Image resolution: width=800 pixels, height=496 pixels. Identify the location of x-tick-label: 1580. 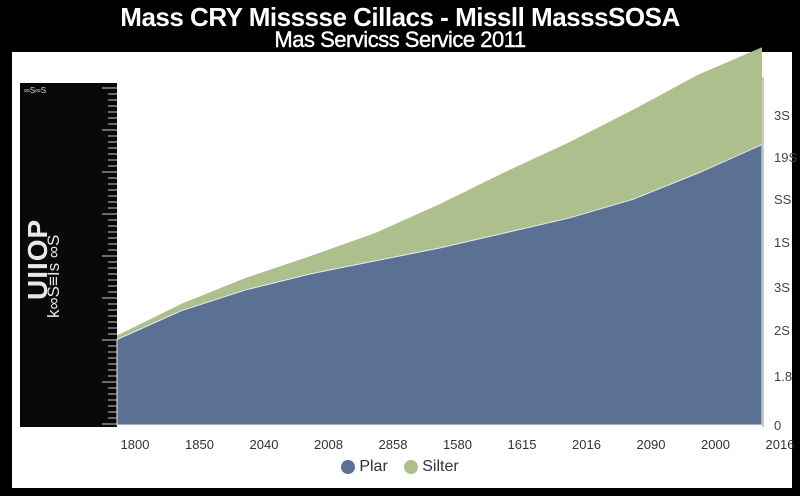
(457, 444).